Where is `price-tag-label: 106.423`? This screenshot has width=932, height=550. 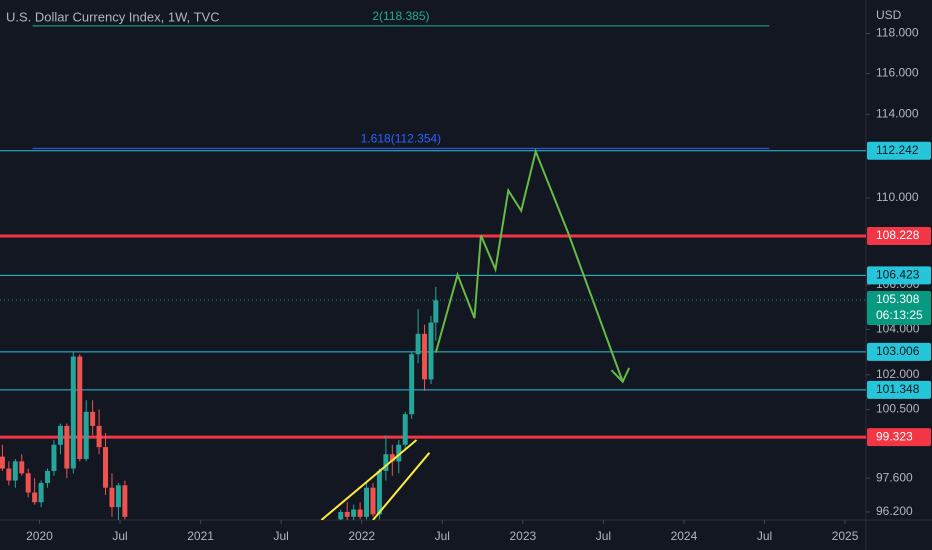 price-tag-label: 106.423 is located at coordinates (898, 275).